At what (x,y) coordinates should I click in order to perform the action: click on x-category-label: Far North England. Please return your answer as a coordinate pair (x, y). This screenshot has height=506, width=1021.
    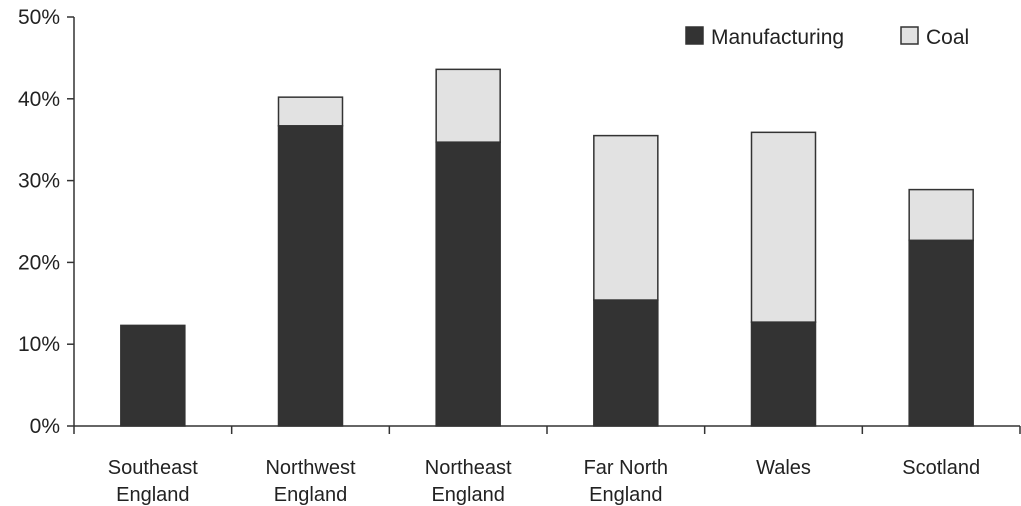
    Looking at the image, I should click on (626, 481).